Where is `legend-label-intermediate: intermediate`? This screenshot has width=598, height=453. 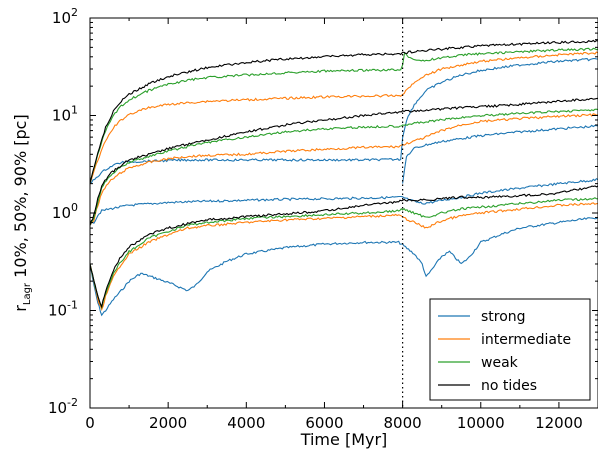 legend-label-intermediate: intermediate is located at coordinates (526, 340).